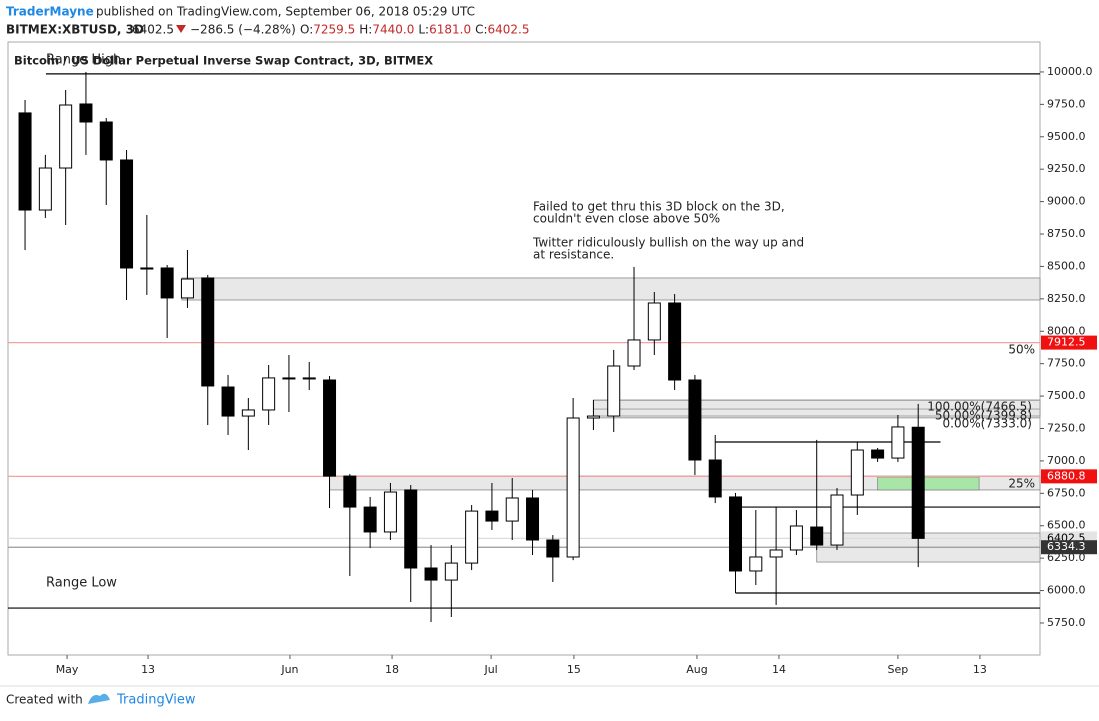 The image size is (1099, 721). I want to click on ohlc-value: 6402.5, so click(509, 30).